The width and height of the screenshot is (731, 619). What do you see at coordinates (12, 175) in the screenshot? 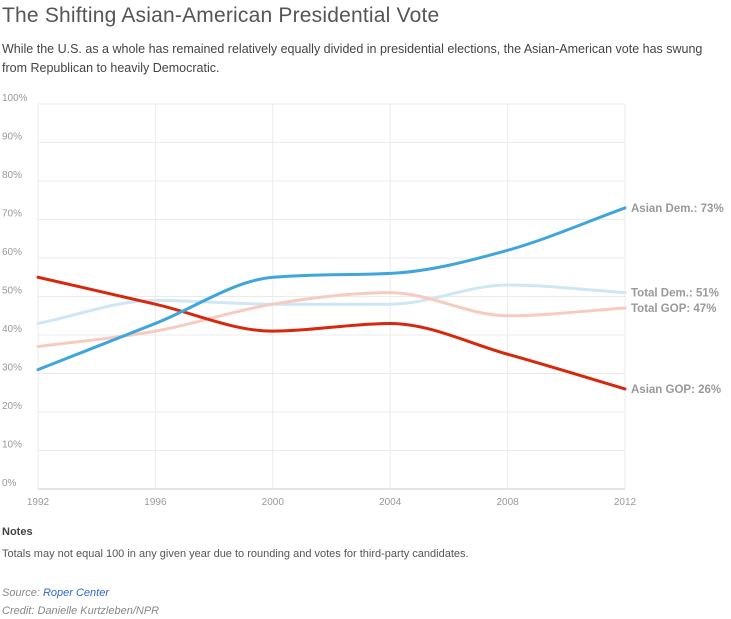
I see `y-tick-label: 80%` at bounding box center [12, 175].